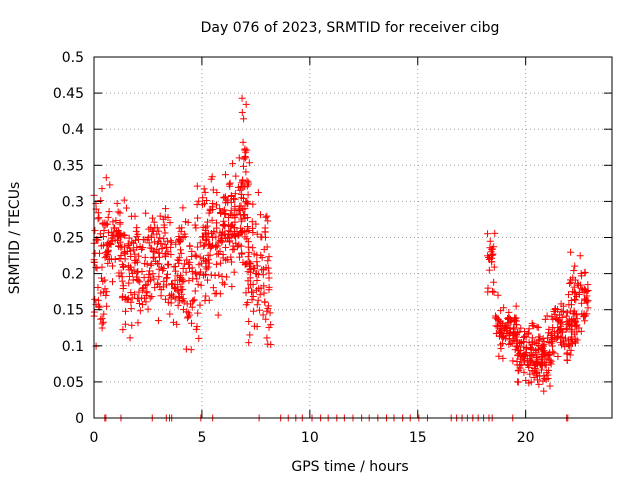 The width and height of the screenshot is (640, 480). What do you see at coordinates (73, 58) in the screenshot?
I see `y-tick-label: 0.5` at bounding box center [73, 58].